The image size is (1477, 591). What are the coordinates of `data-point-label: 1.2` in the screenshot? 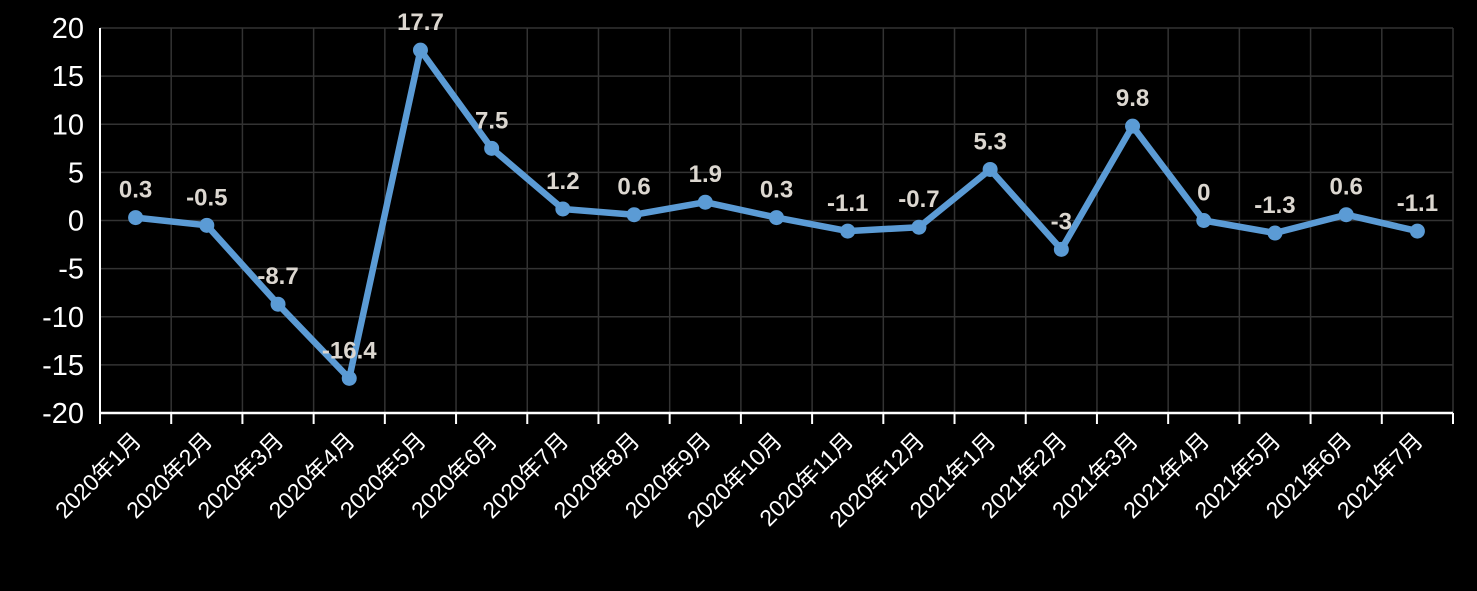 It's located at (562, 181).